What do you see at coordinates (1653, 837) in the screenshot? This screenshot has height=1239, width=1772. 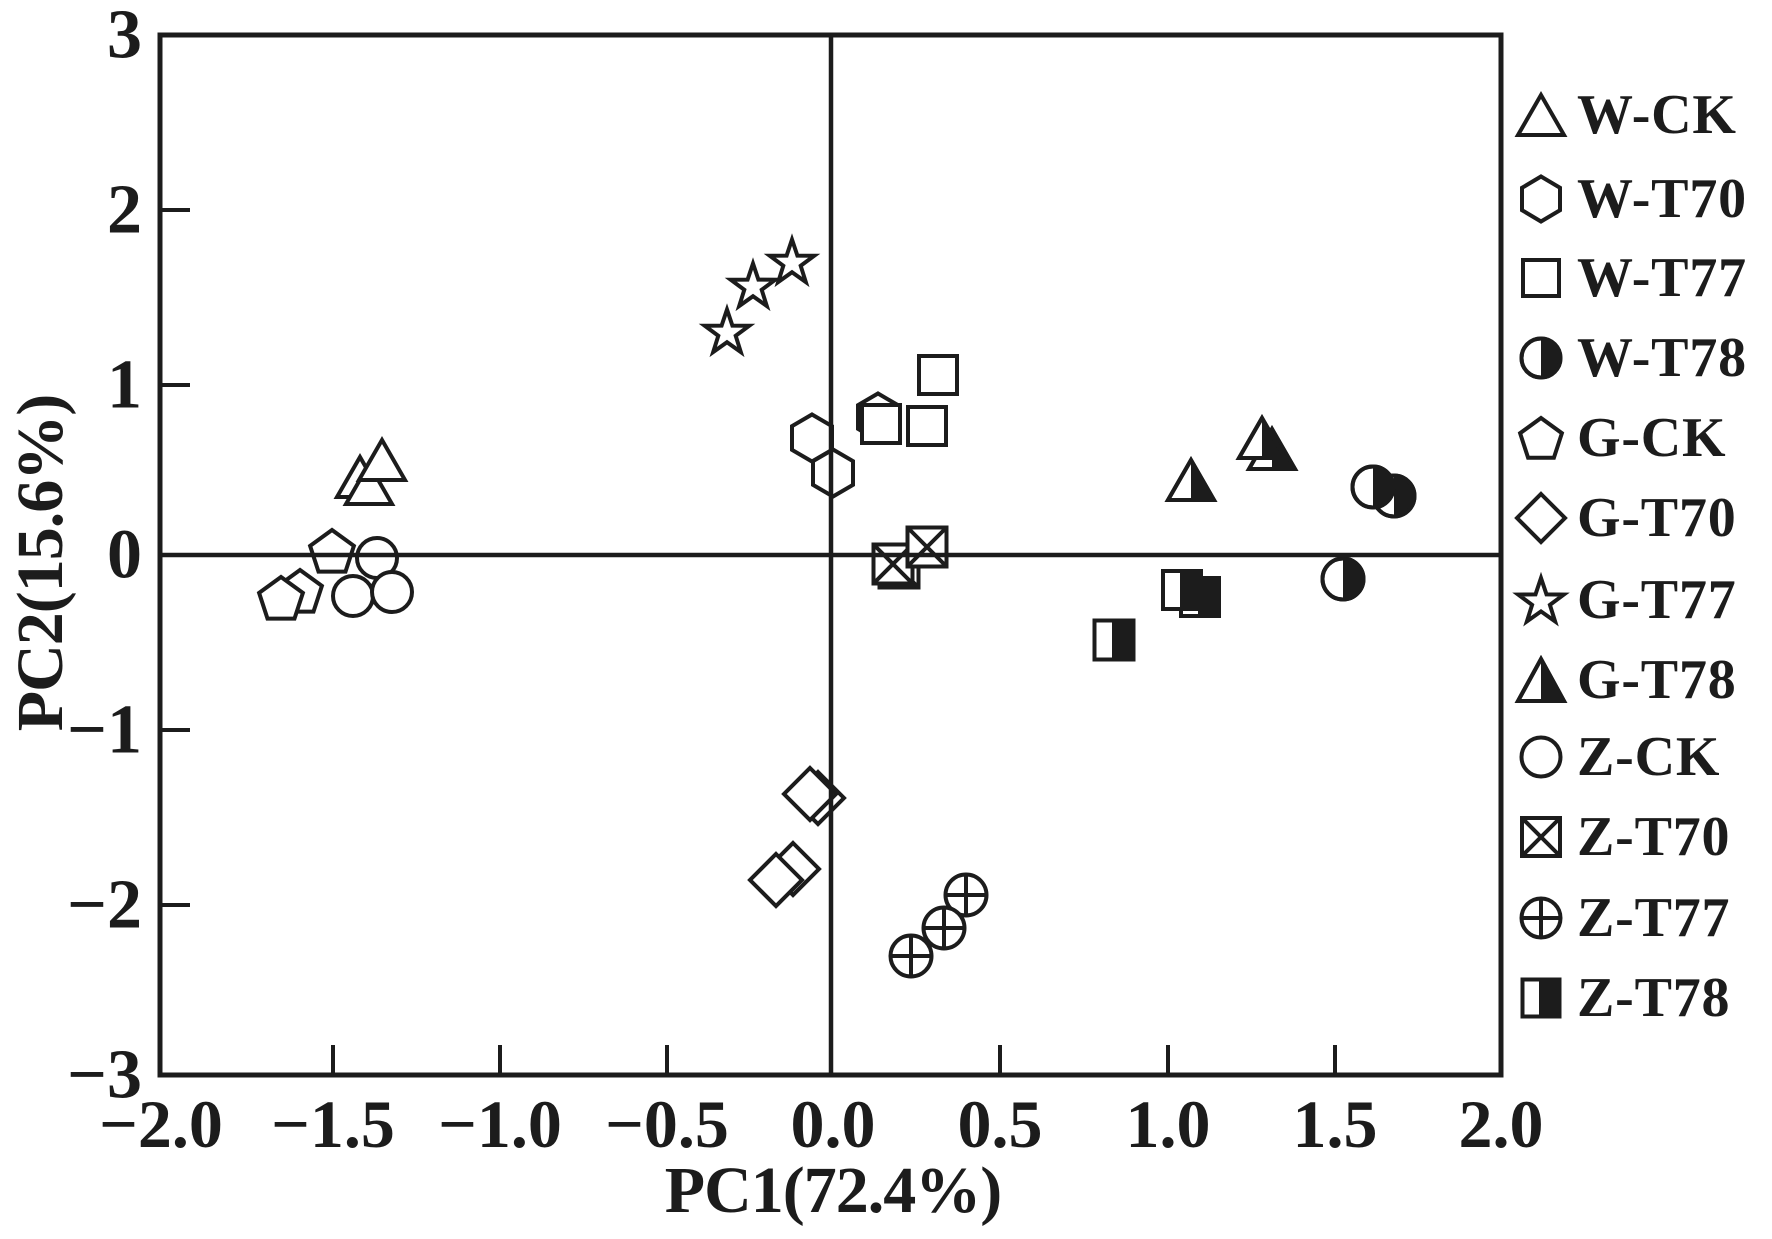 I see `svg-text: Z-T70` at bounding box center [1653, 837].